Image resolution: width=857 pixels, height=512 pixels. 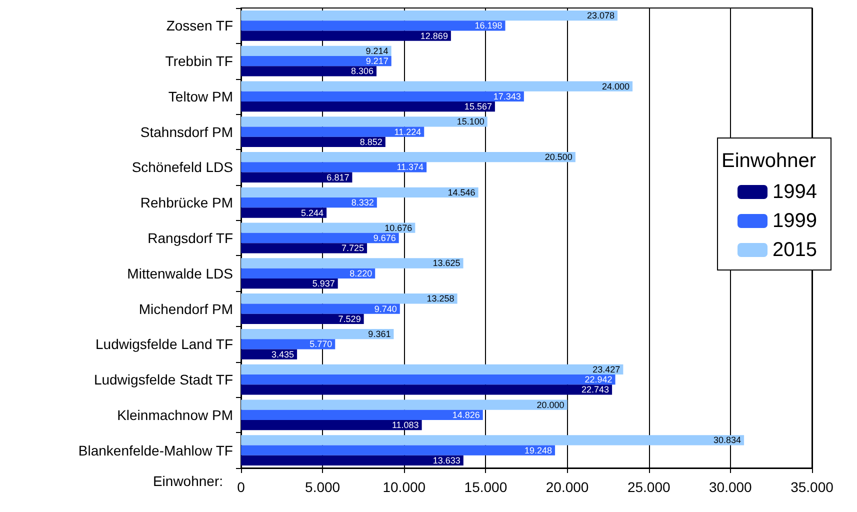 I want to click on data-label: 15.567, so click(x=478, y=107).